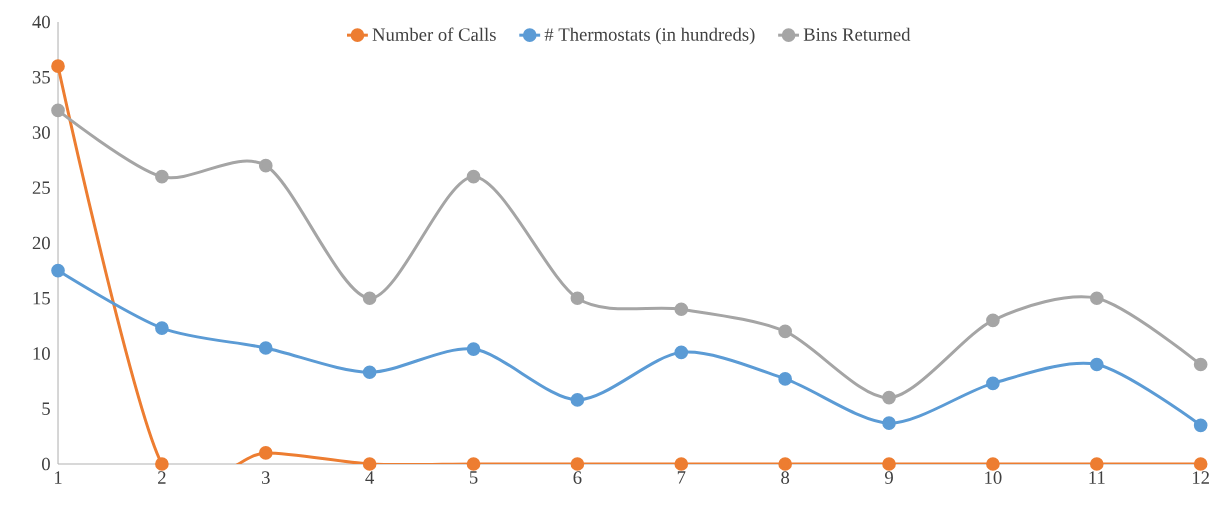 This screenshot has height=506, width=1217. I want to click on x-tick-label: 9, so click(888, 477).